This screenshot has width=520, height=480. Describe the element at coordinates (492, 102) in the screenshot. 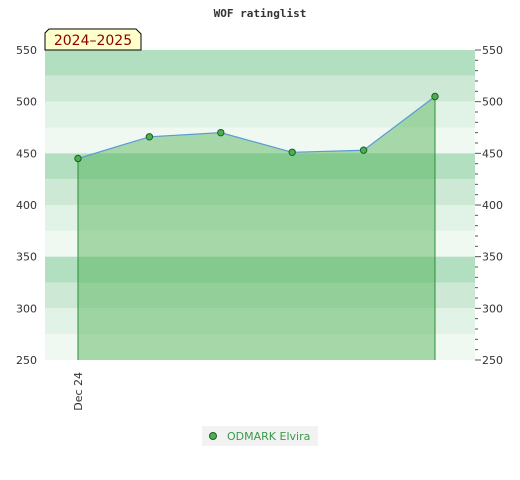

I see `y-tick-label-right: 500` at that location.